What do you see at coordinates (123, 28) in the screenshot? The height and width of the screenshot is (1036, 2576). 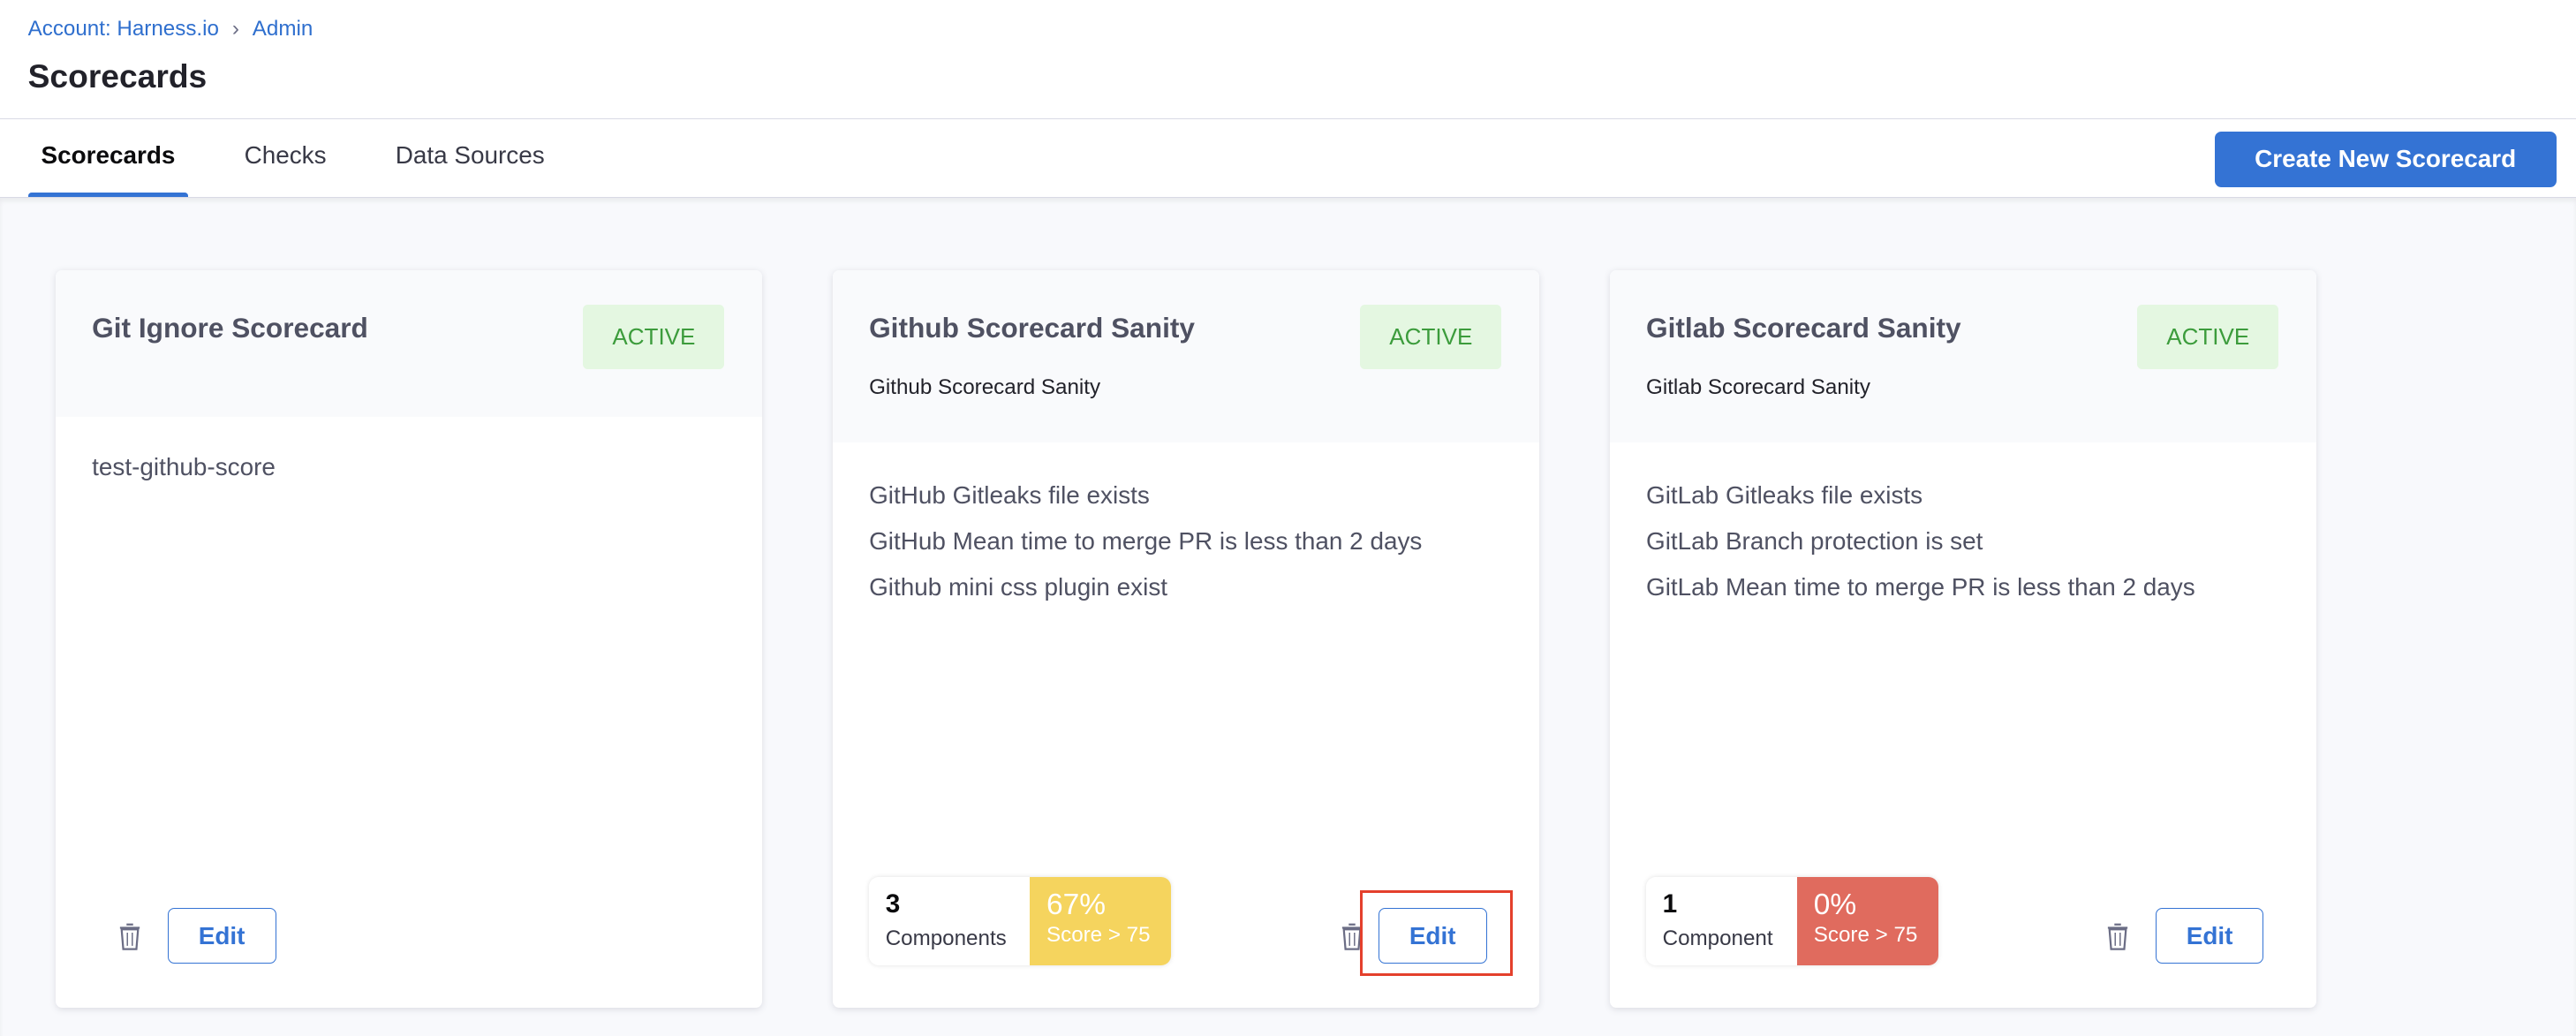 I see `breadcrumb-account: Account: Harness.io` at bounding box center [123, 28].